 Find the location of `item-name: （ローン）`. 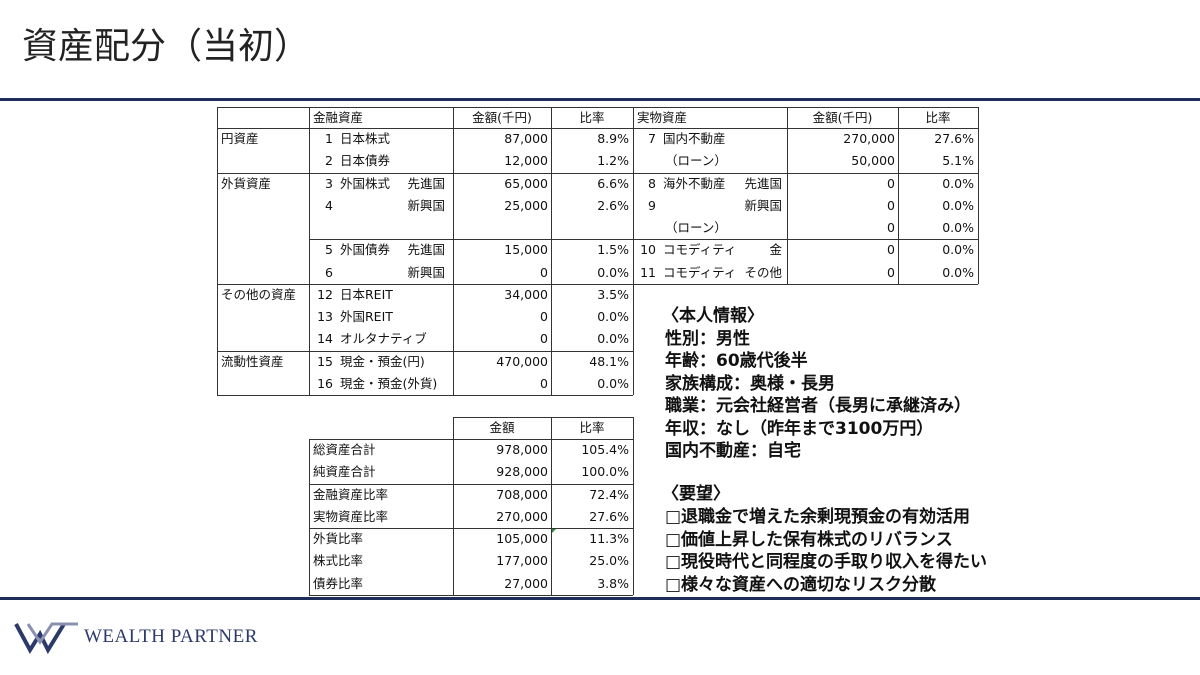

item-name: （ローン） is located at coordinates (696, 161).